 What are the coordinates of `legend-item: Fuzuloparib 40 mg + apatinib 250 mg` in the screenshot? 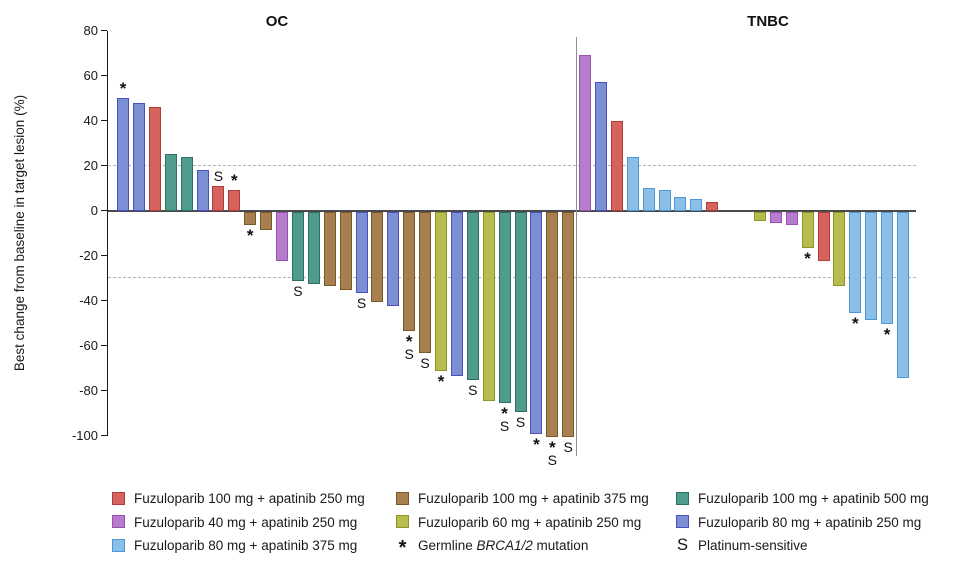 It's located at (234, 522).